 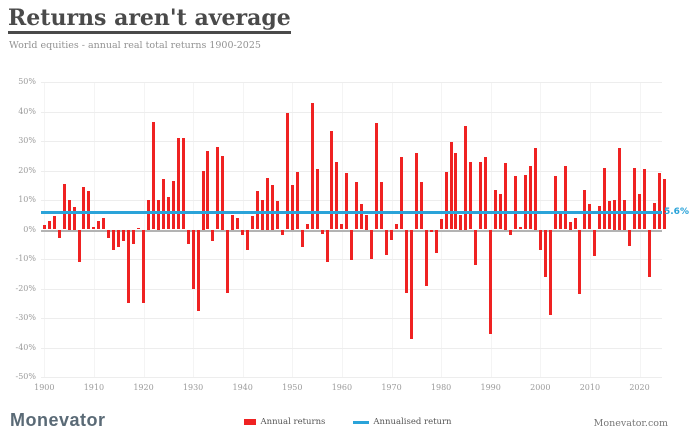 I want to click on bar-1900, so click(x=44, y=227).